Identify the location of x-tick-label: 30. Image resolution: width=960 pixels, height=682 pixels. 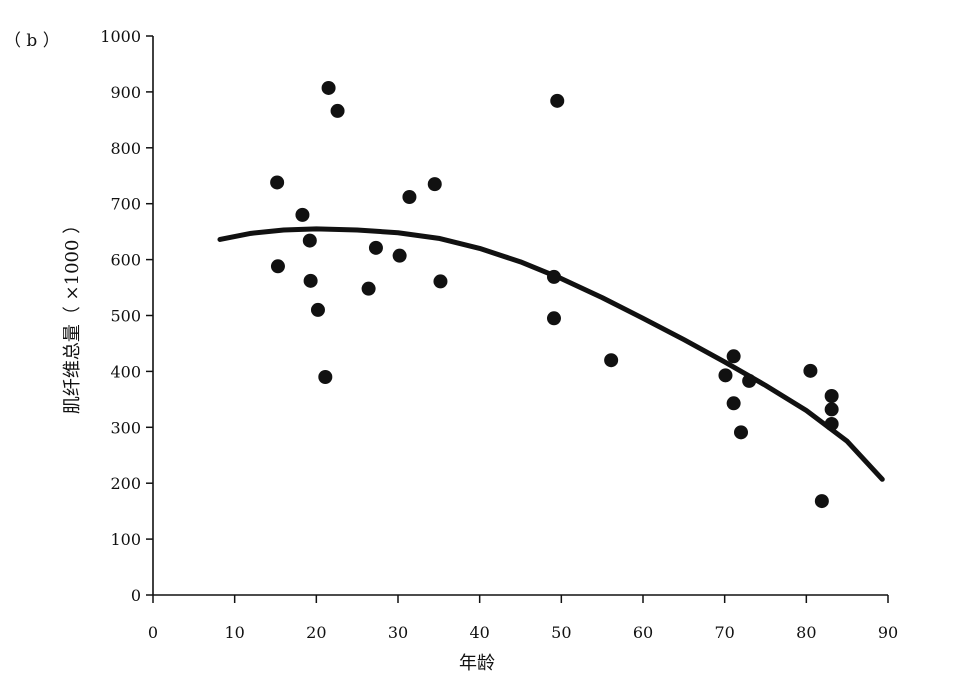
(398, 632).